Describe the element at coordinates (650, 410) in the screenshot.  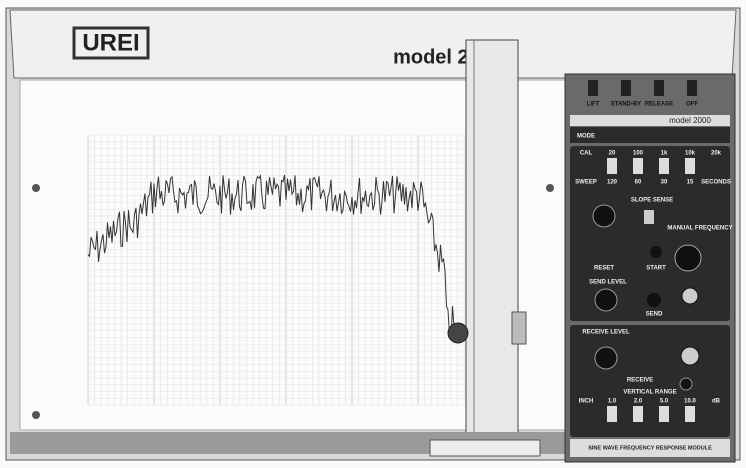
I see `range-row: INCH 1.0 2.0 5.0 10.0 dB` at that location.